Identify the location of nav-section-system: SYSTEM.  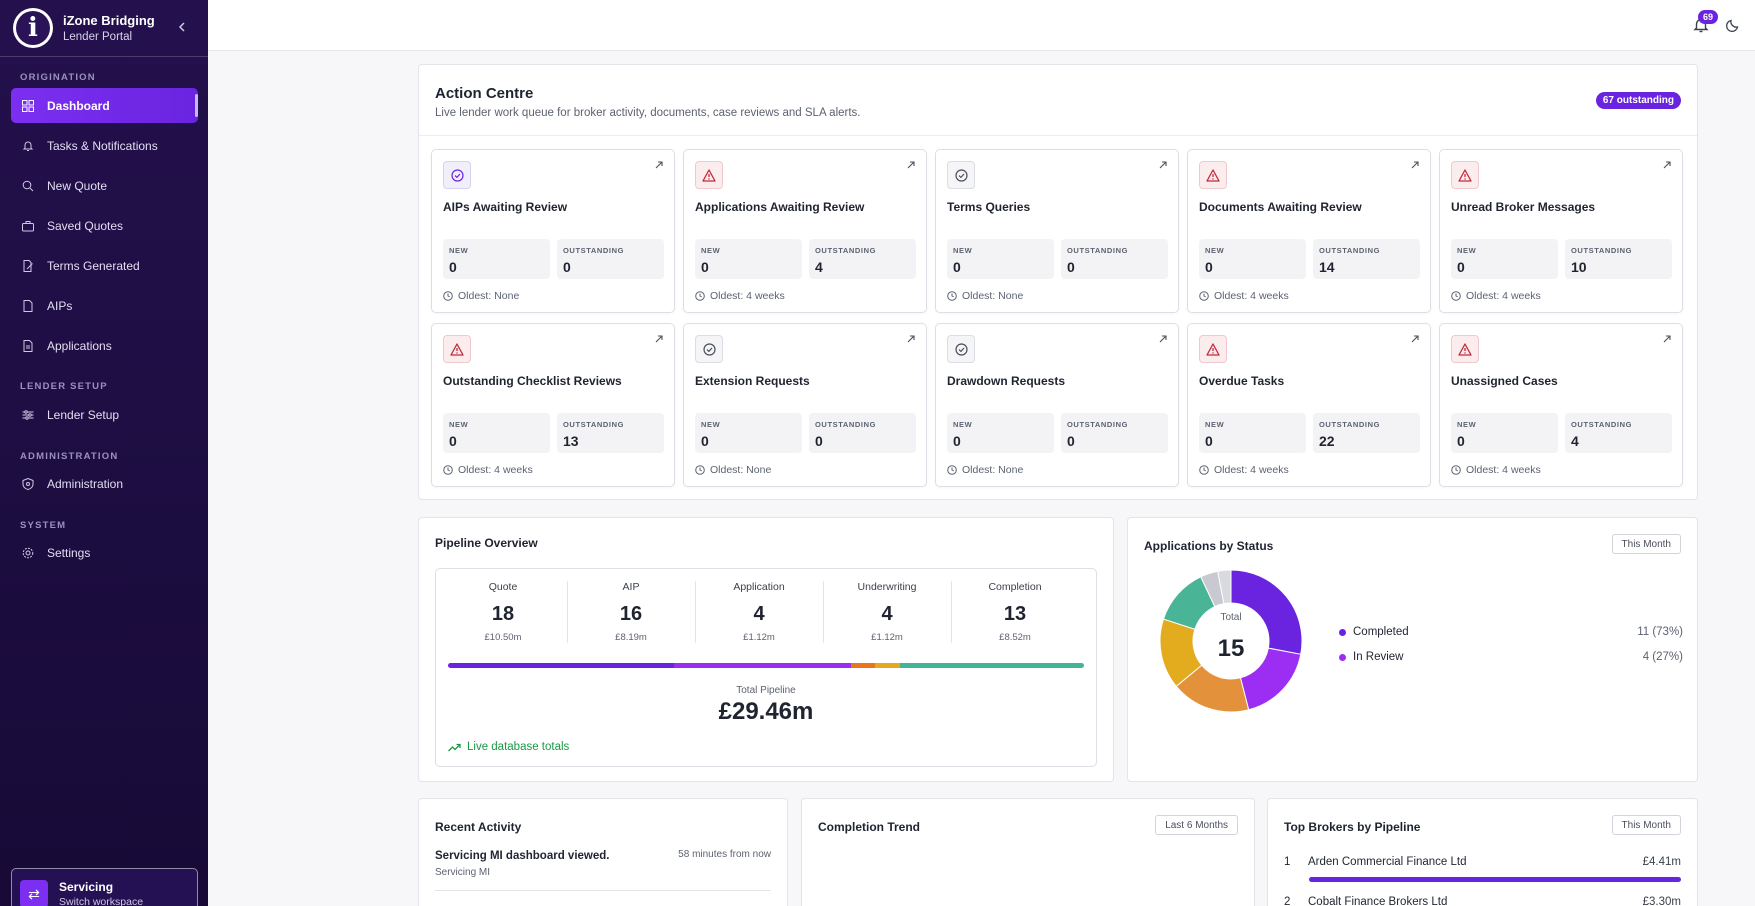
(43, 525).